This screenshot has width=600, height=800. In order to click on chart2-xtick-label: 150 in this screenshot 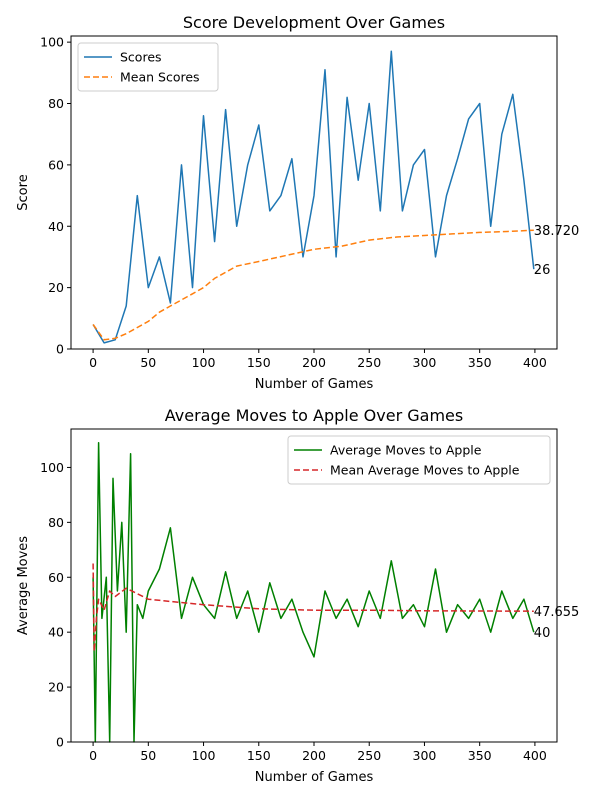, I will do `click(259, 755)`.